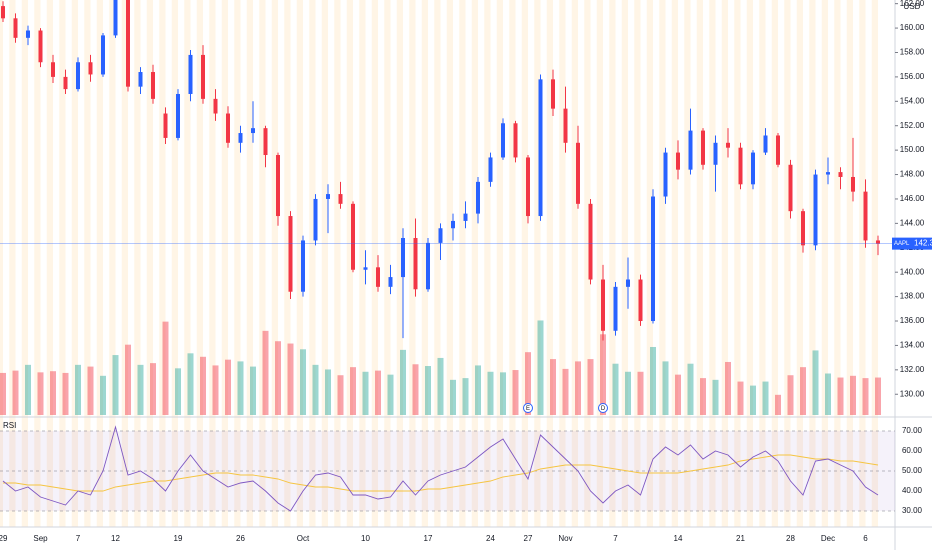 The height and width of the screenshot is (550, 932). Describe the element at coordinates (912, 510) in the screenshot. I see `rsi-tick-label: 30.00` at that location.